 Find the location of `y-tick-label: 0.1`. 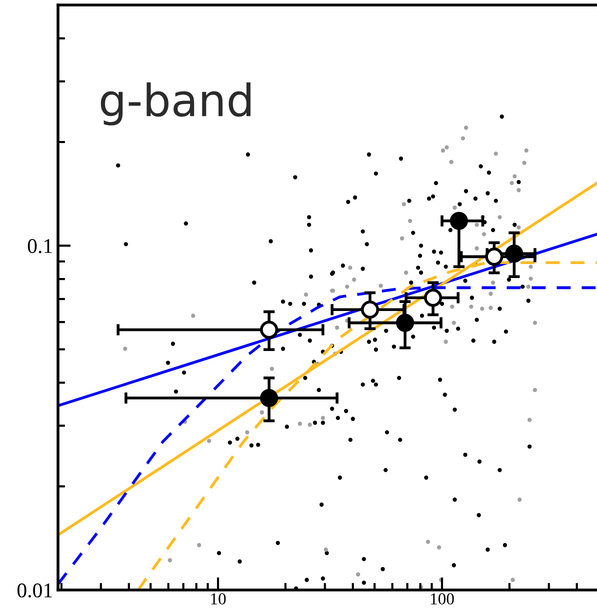

y-tick-label: 0.1 is located at coordinates (40, 246).